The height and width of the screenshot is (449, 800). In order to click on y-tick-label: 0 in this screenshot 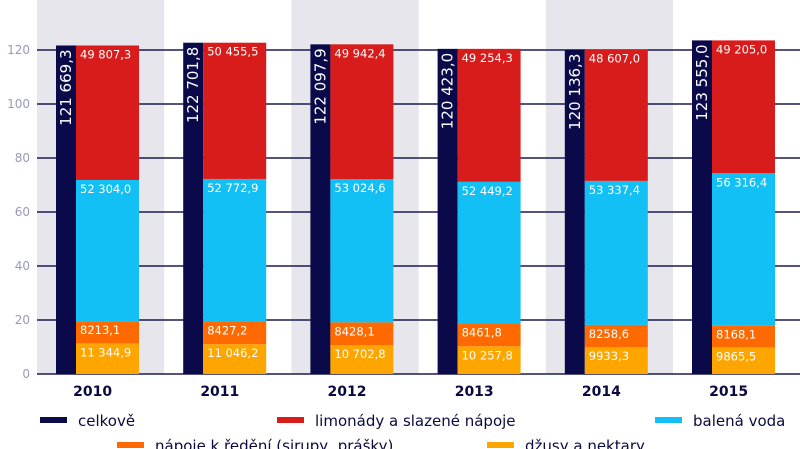, I will do `click(26, 374)`.